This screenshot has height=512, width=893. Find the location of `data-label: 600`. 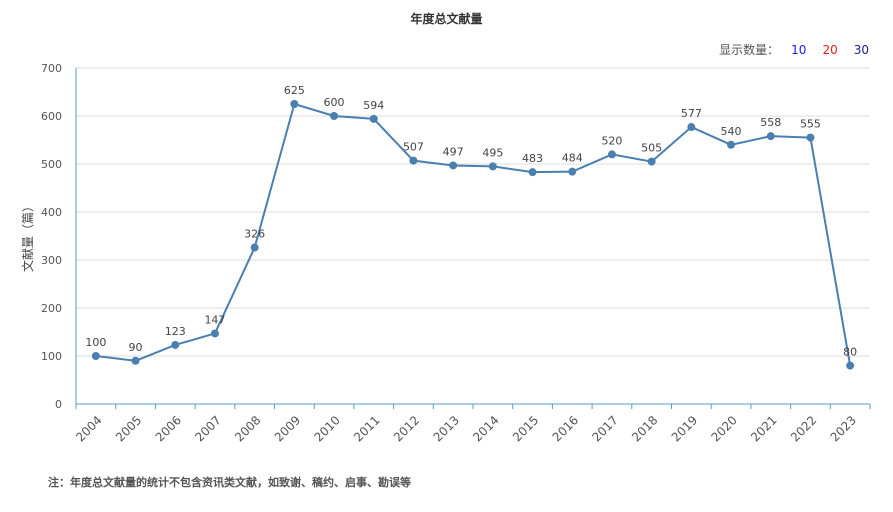

data-label: 600 is located at coordinates (334, 102).